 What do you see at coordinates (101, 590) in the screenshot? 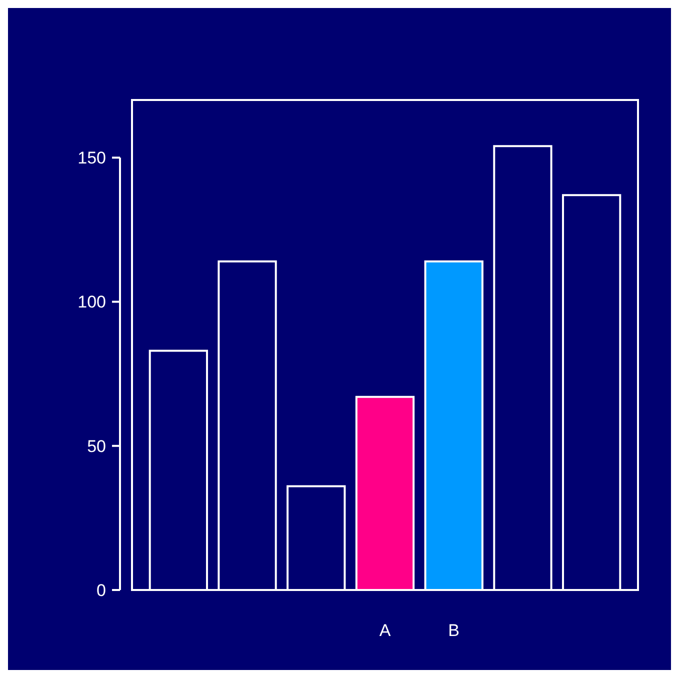
I see `y-tick-label: 0` at bounding box center [101, 590].